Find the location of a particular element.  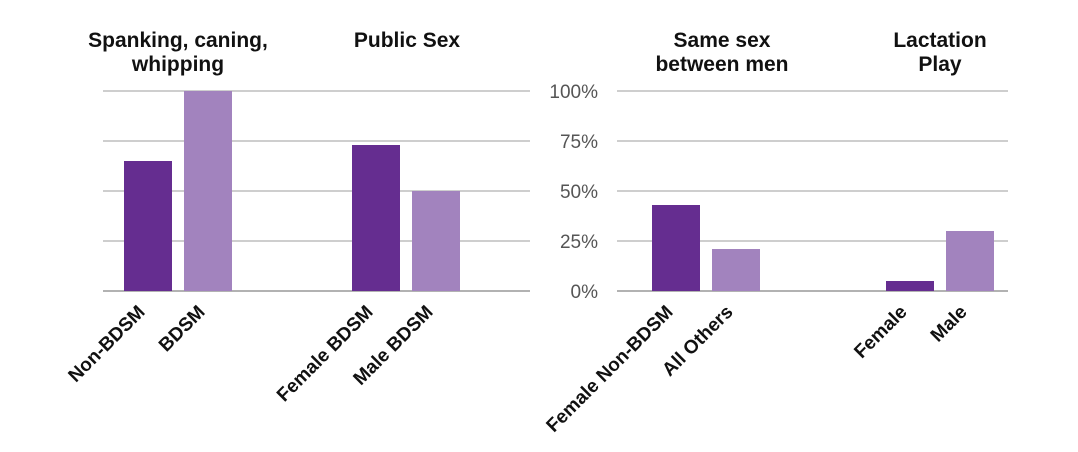

y-axis-tick-labels: 0% 25% 50% 75% 100% is located at coordinates (573, 192).